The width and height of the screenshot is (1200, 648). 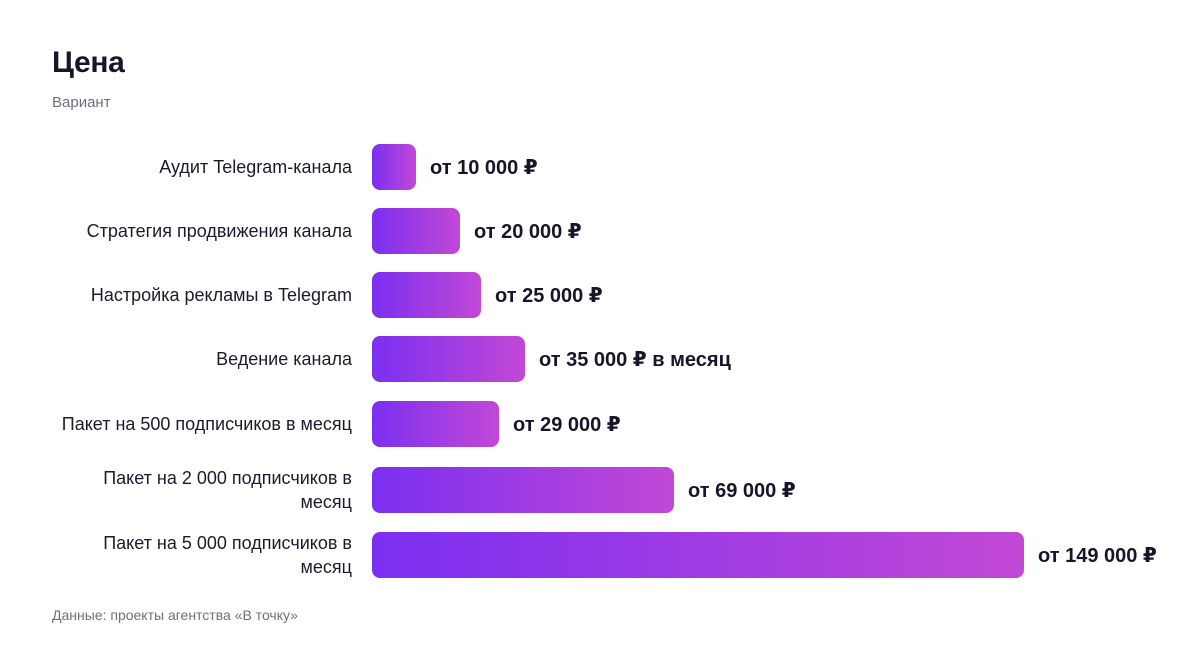 What do you see at coordinates (549, 295) in the screenshot?
I see `value-label: от 25 000 ₽` at bounding box center [549, 295].